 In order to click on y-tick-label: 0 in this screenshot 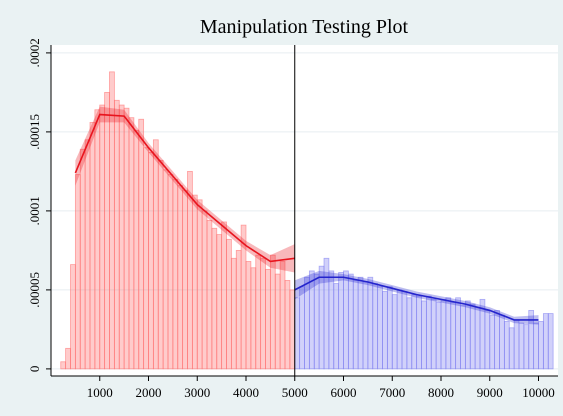, I will do `click(34, 369)`.